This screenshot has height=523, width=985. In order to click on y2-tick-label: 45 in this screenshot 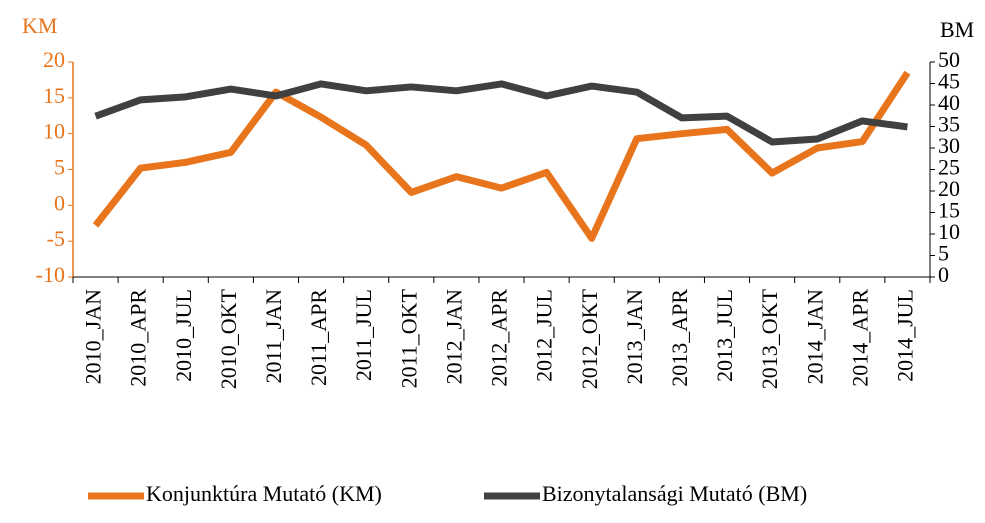, I will do `click(949, 81)`.